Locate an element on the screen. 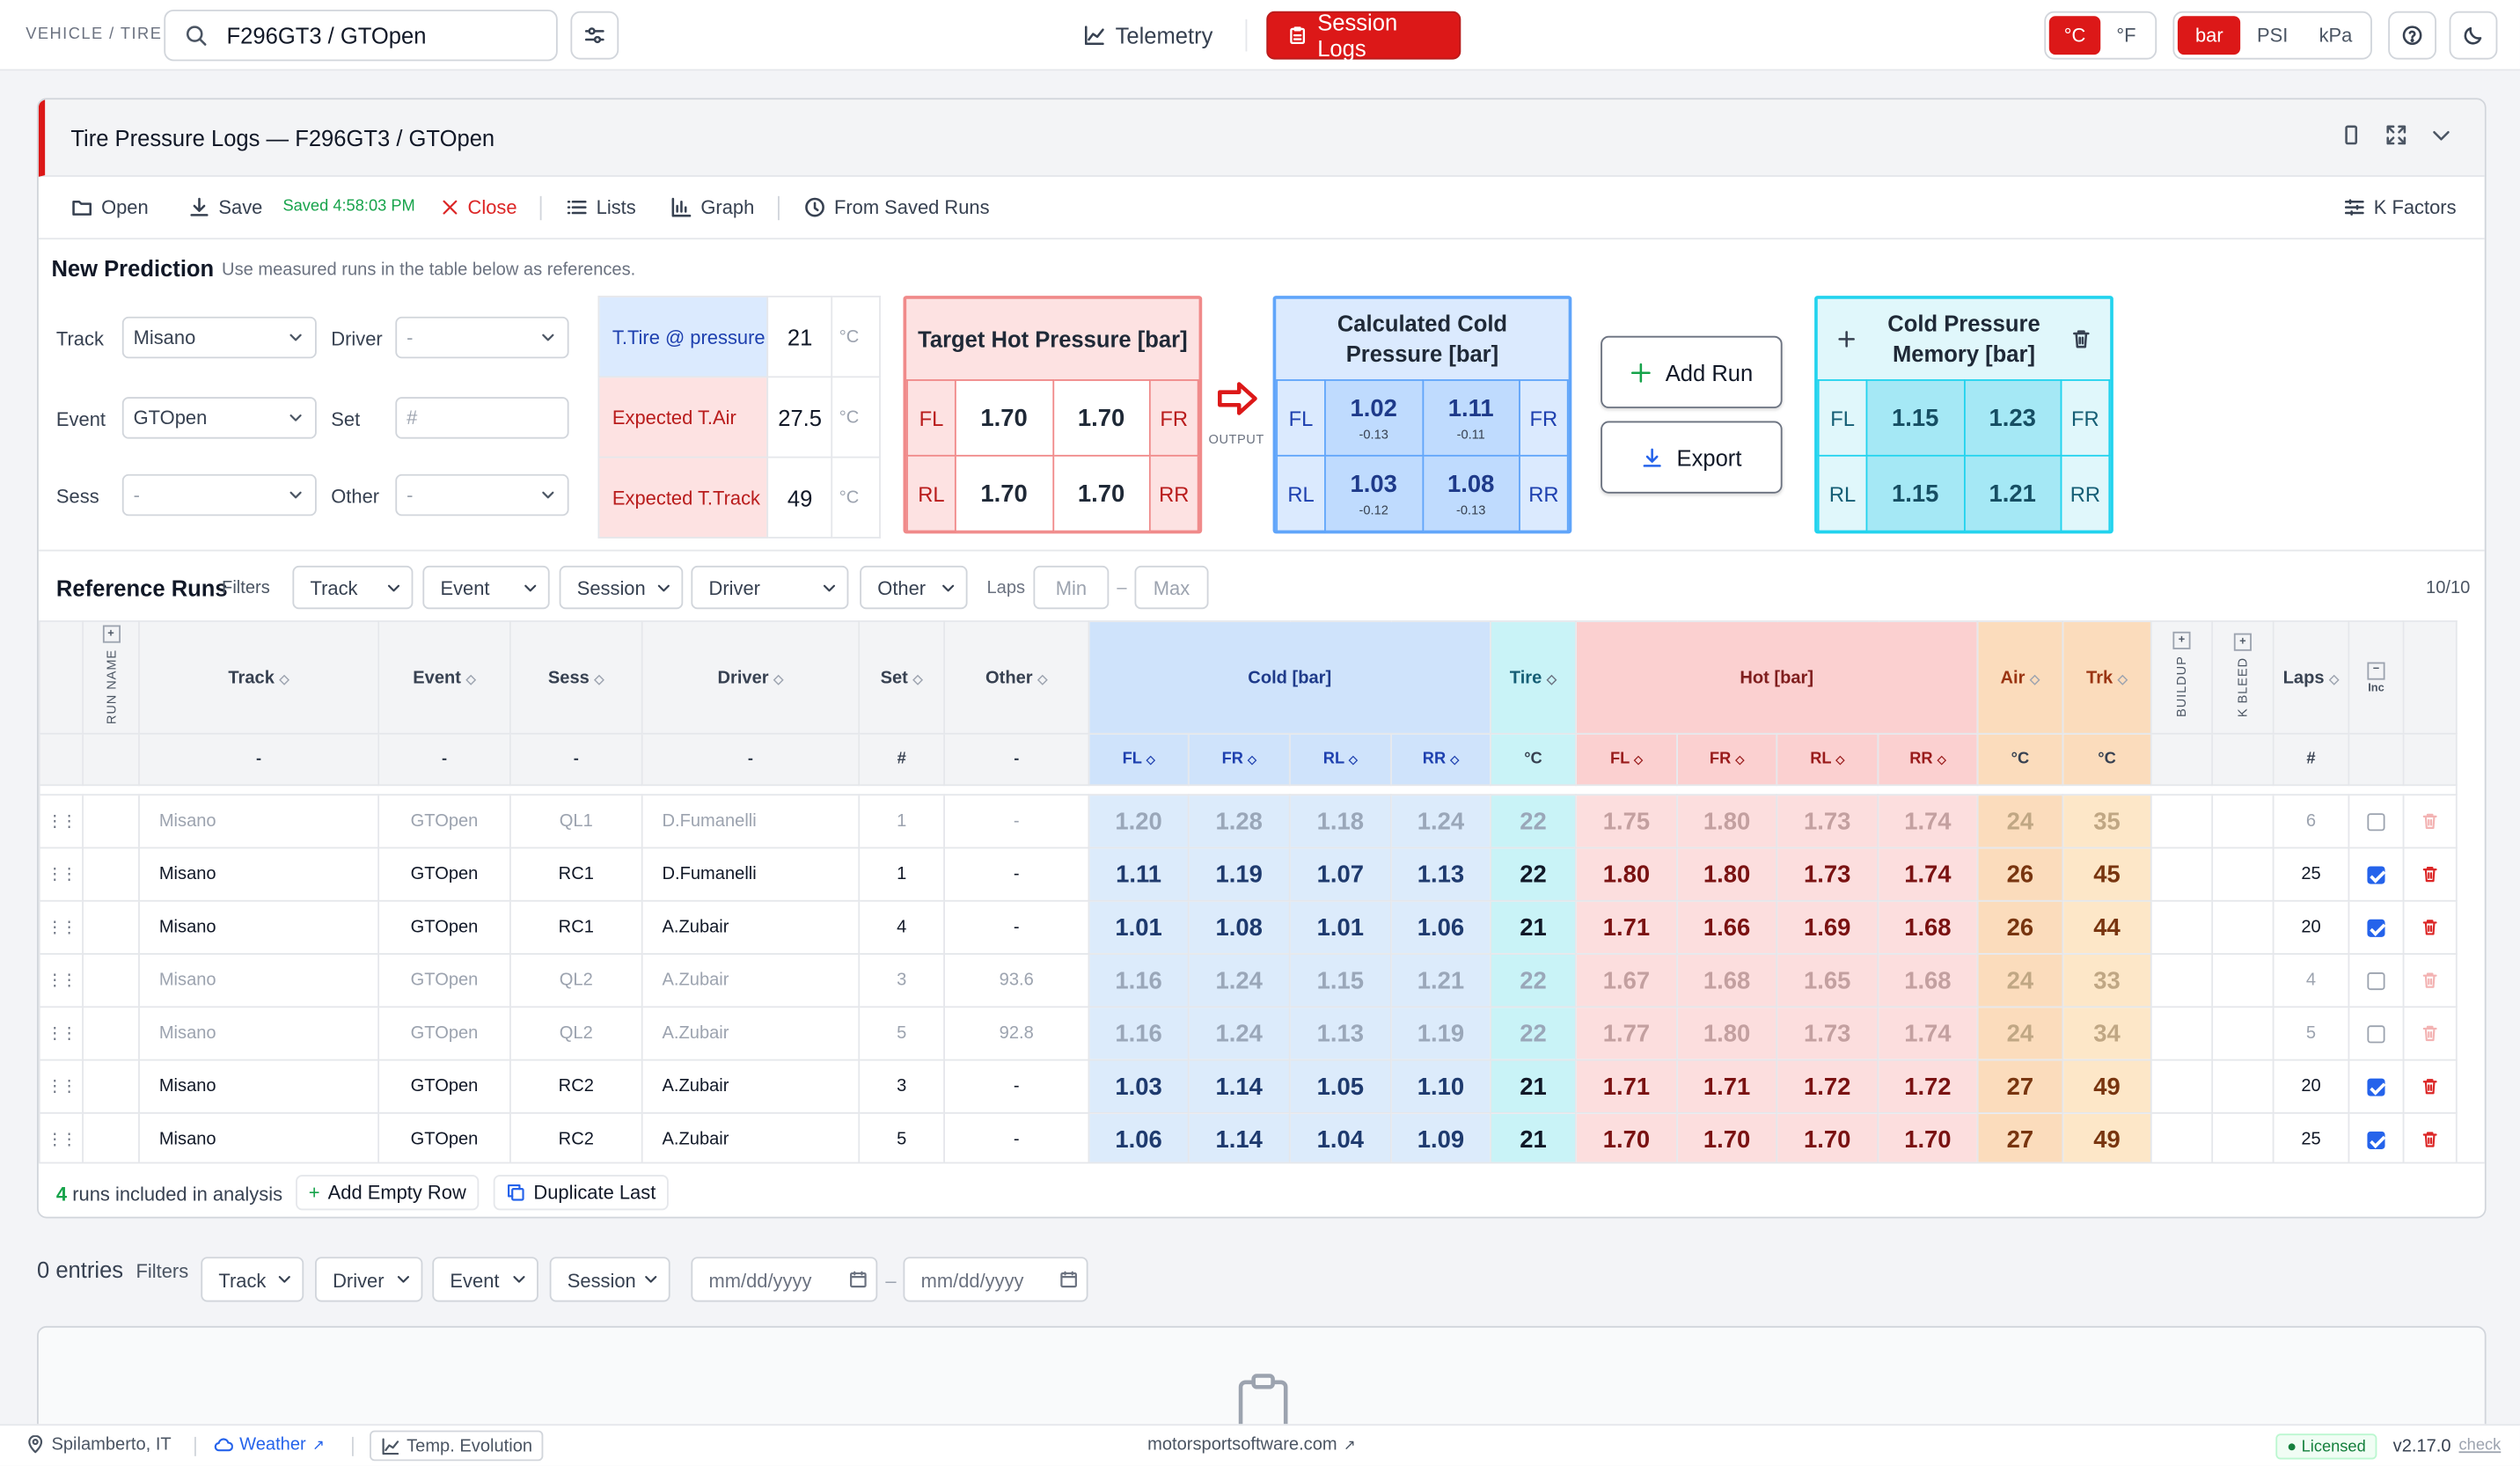 Image resolution: width=2520 pixels, height=1466 pixels. duplicate-last-button: Duplicate Last is located at coordinates (581, 1193).